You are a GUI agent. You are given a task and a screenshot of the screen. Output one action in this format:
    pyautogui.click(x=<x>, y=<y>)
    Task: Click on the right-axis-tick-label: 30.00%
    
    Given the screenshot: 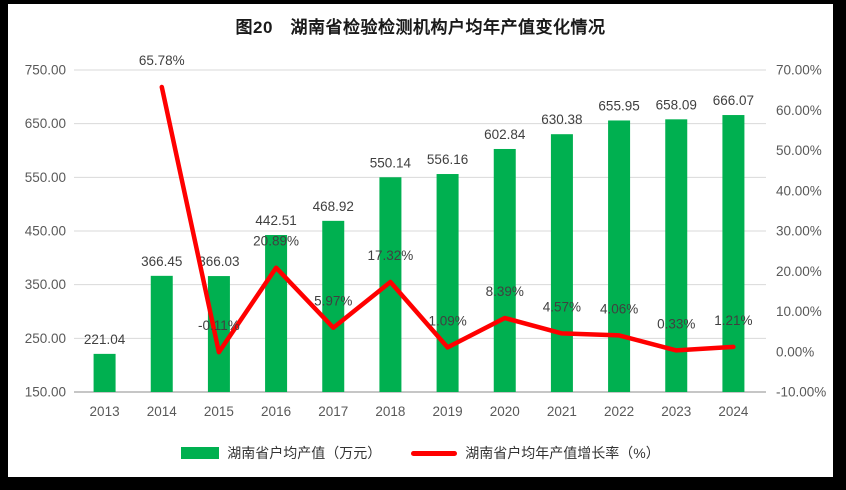 What is the action you would take?
    pyautogui.click(x=799, y=231)
    